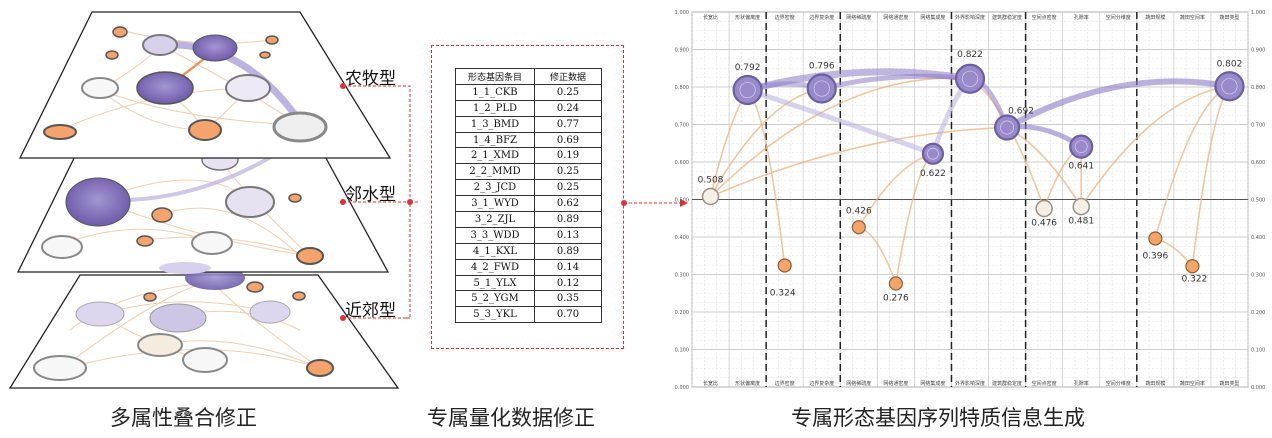 The width and height of the screenshot is (1272, 438). Describe the element at coordinates (1155, 17) in the screenshot. I see `category-label-top: 蔬田规模` at that location.